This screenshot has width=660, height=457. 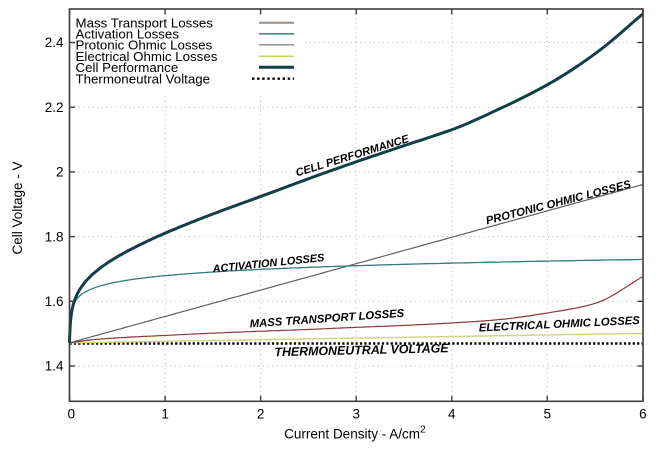 I want to click on svg-text: Cell Voltage - V, so click(x=17, y=207).